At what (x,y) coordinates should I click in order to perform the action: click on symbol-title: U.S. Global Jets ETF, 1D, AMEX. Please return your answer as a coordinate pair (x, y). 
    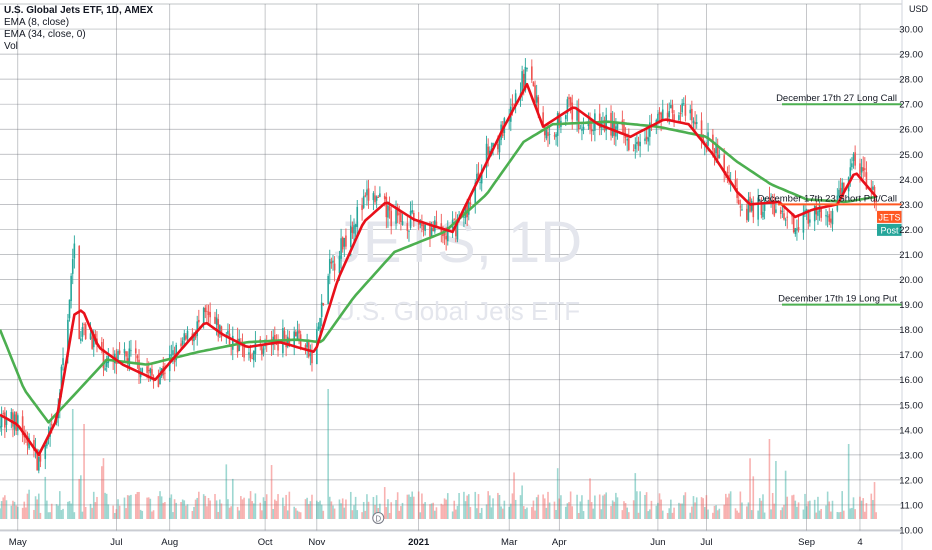
    Looking at the image, I should click on (79, 10).